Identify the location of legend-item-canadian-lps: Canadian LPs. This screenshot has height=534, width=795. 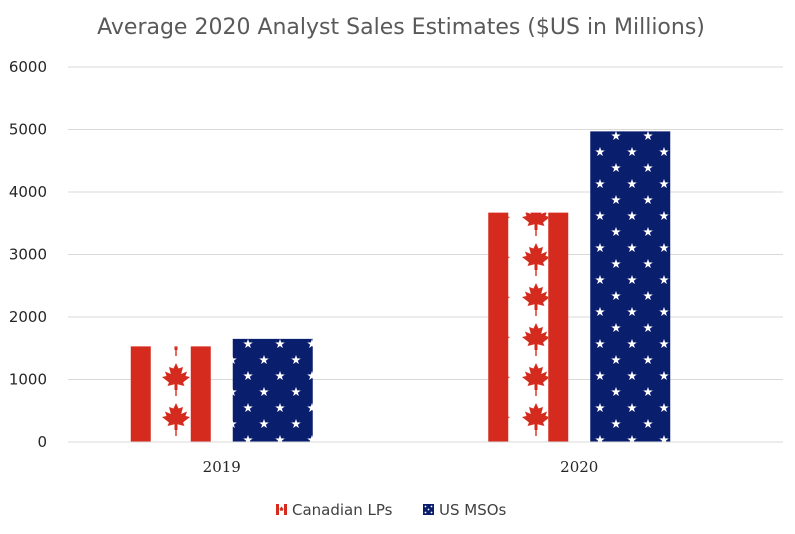
(334, 510).